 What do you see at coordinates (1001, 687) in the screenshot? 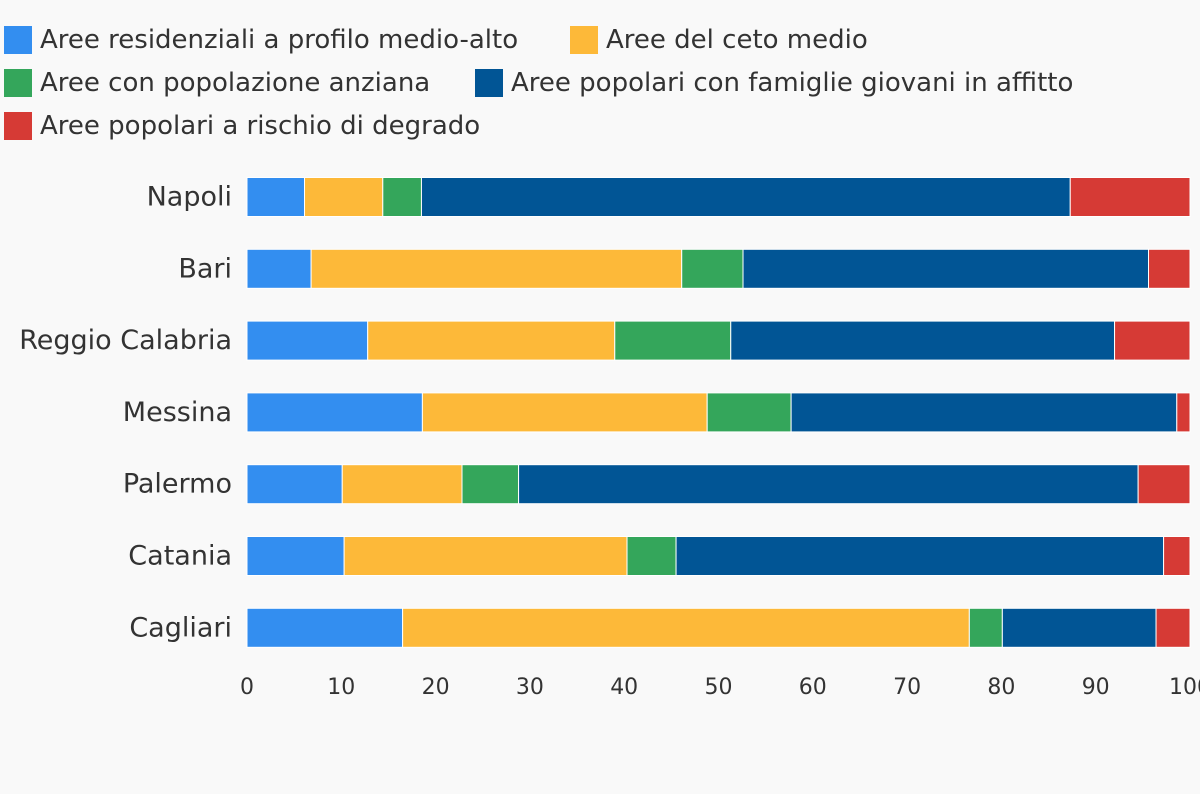
I see `x-tick-label: 80` at bounding box center [1001, 687].